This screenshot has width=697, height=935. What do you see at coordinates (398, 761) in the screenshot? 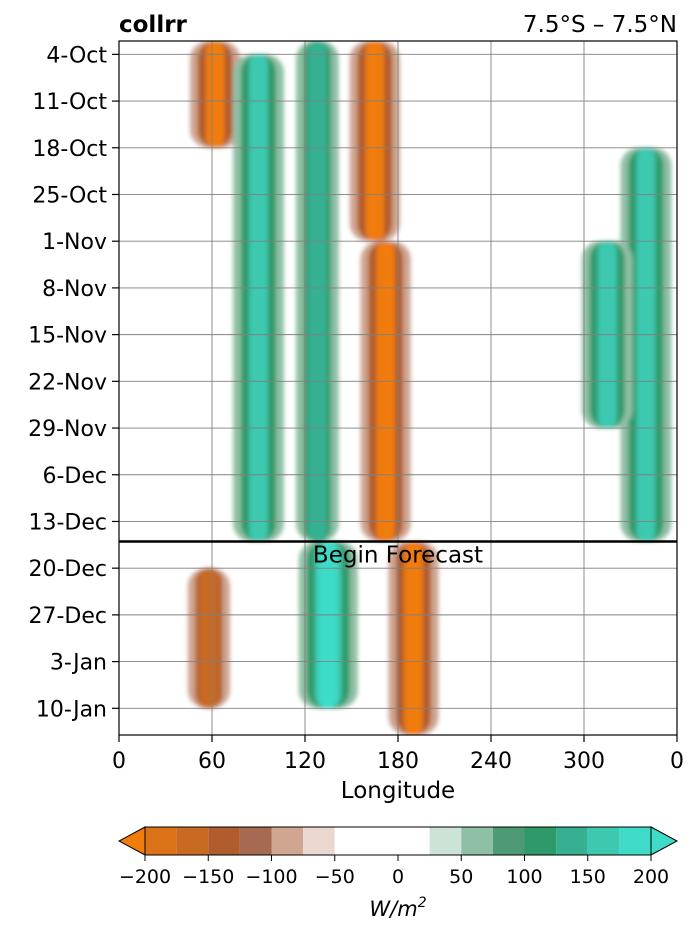
I see `x-tick-label-3: 180` at bounding box center [398, 761].